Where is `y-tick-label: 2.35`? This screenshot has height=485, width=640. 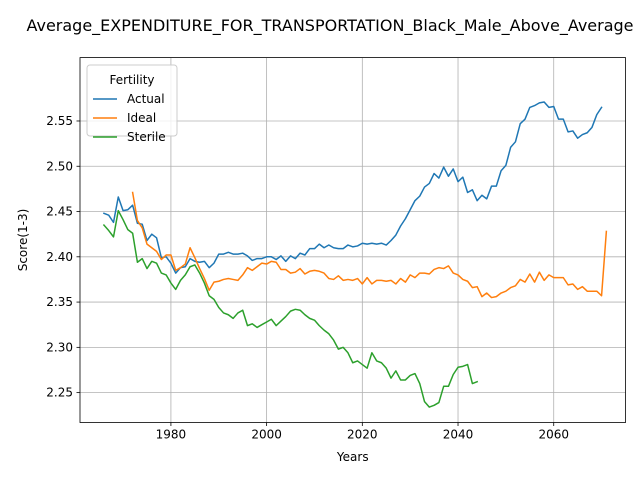 y-tick-label: 2.35 is located at coordinates (59, 302).